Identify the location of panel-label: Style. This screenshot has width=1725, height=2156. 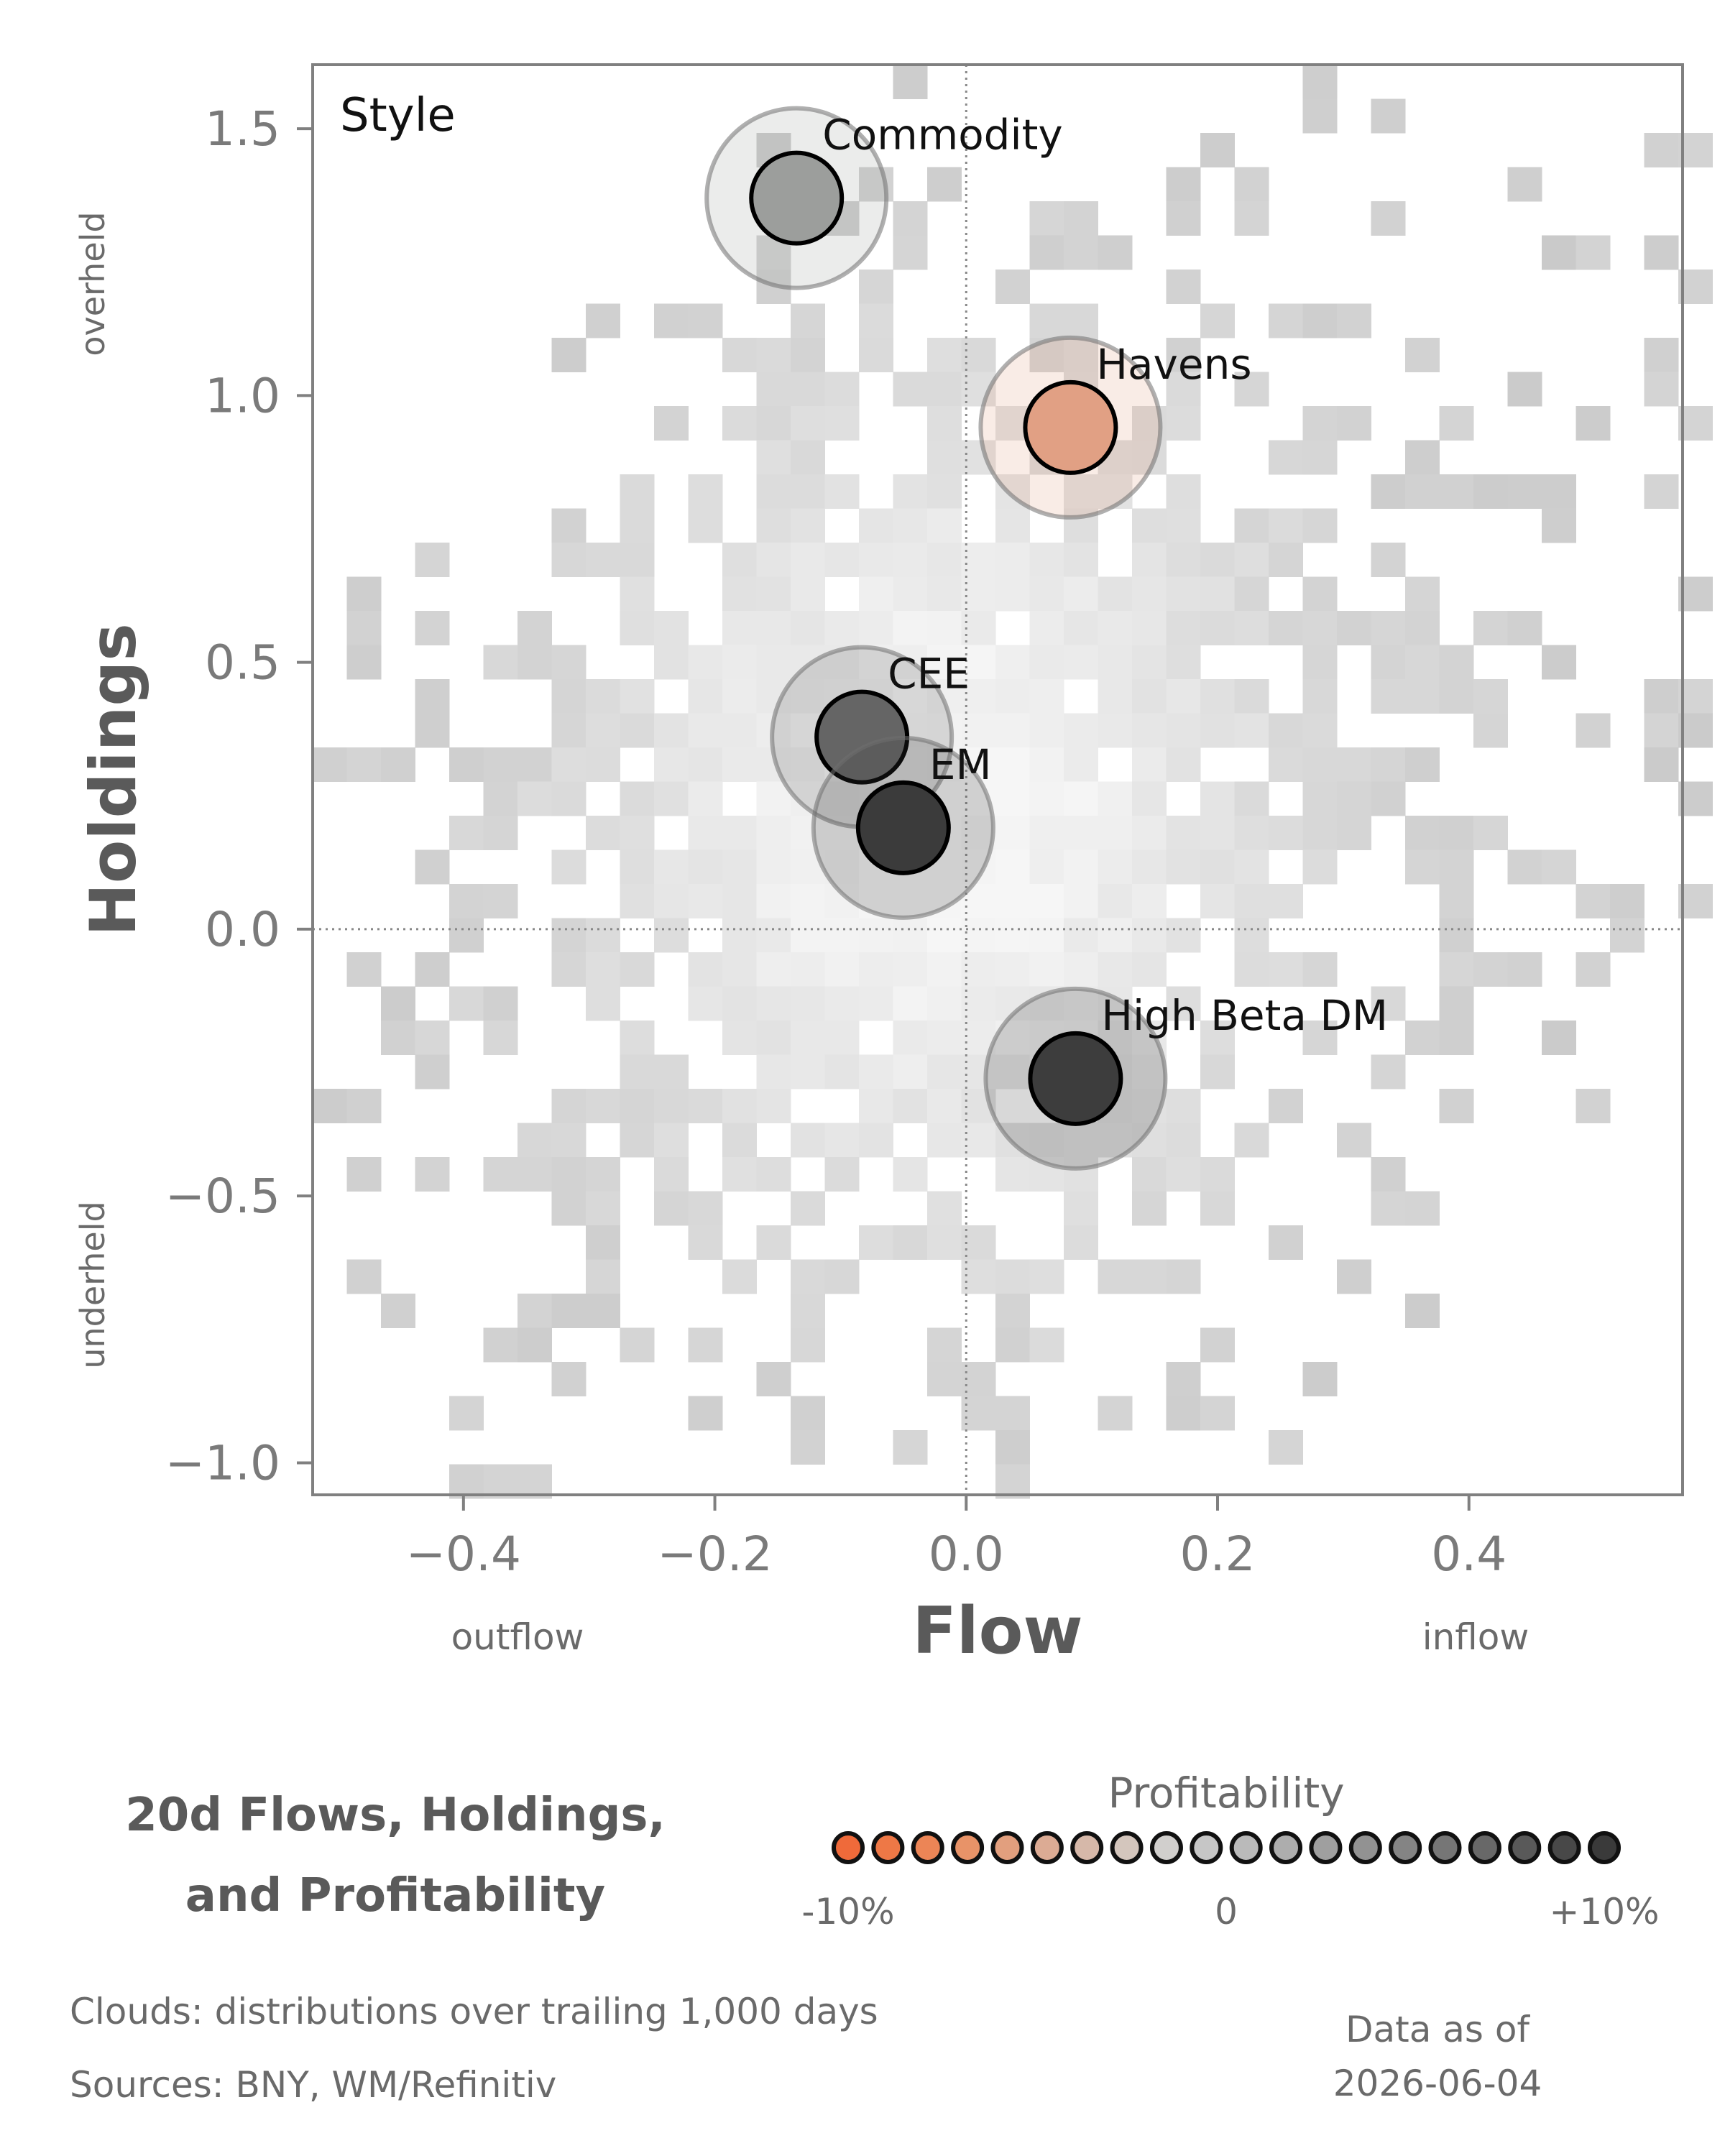
(398, 116).